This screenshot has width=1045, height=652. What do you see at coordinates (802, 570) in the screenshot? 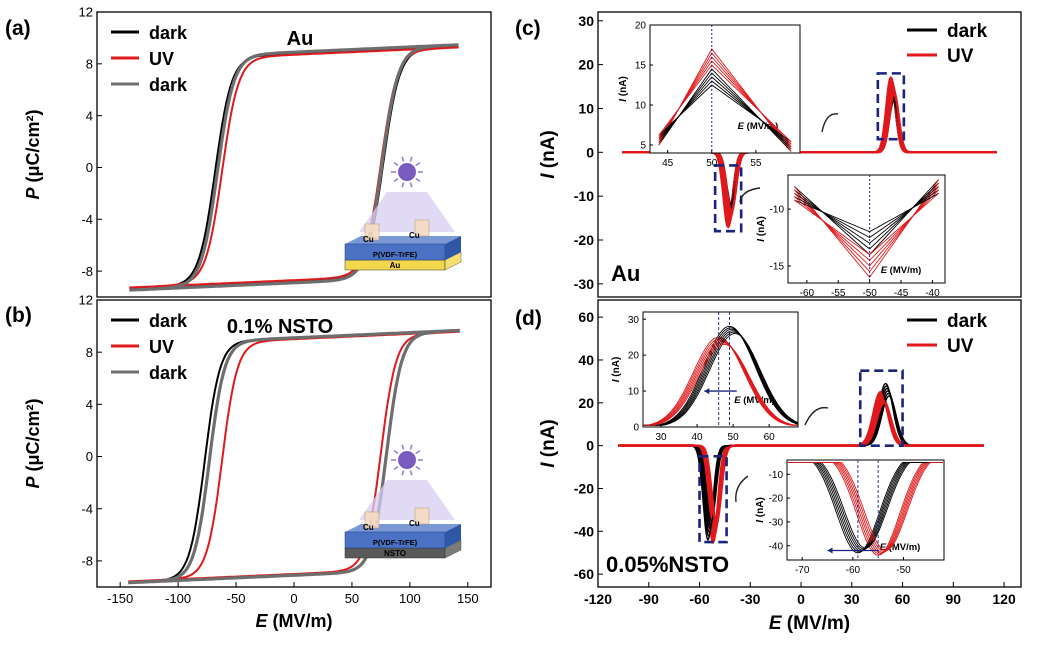
I see `x-tick-label: -70` at bounding box center [802, 570].